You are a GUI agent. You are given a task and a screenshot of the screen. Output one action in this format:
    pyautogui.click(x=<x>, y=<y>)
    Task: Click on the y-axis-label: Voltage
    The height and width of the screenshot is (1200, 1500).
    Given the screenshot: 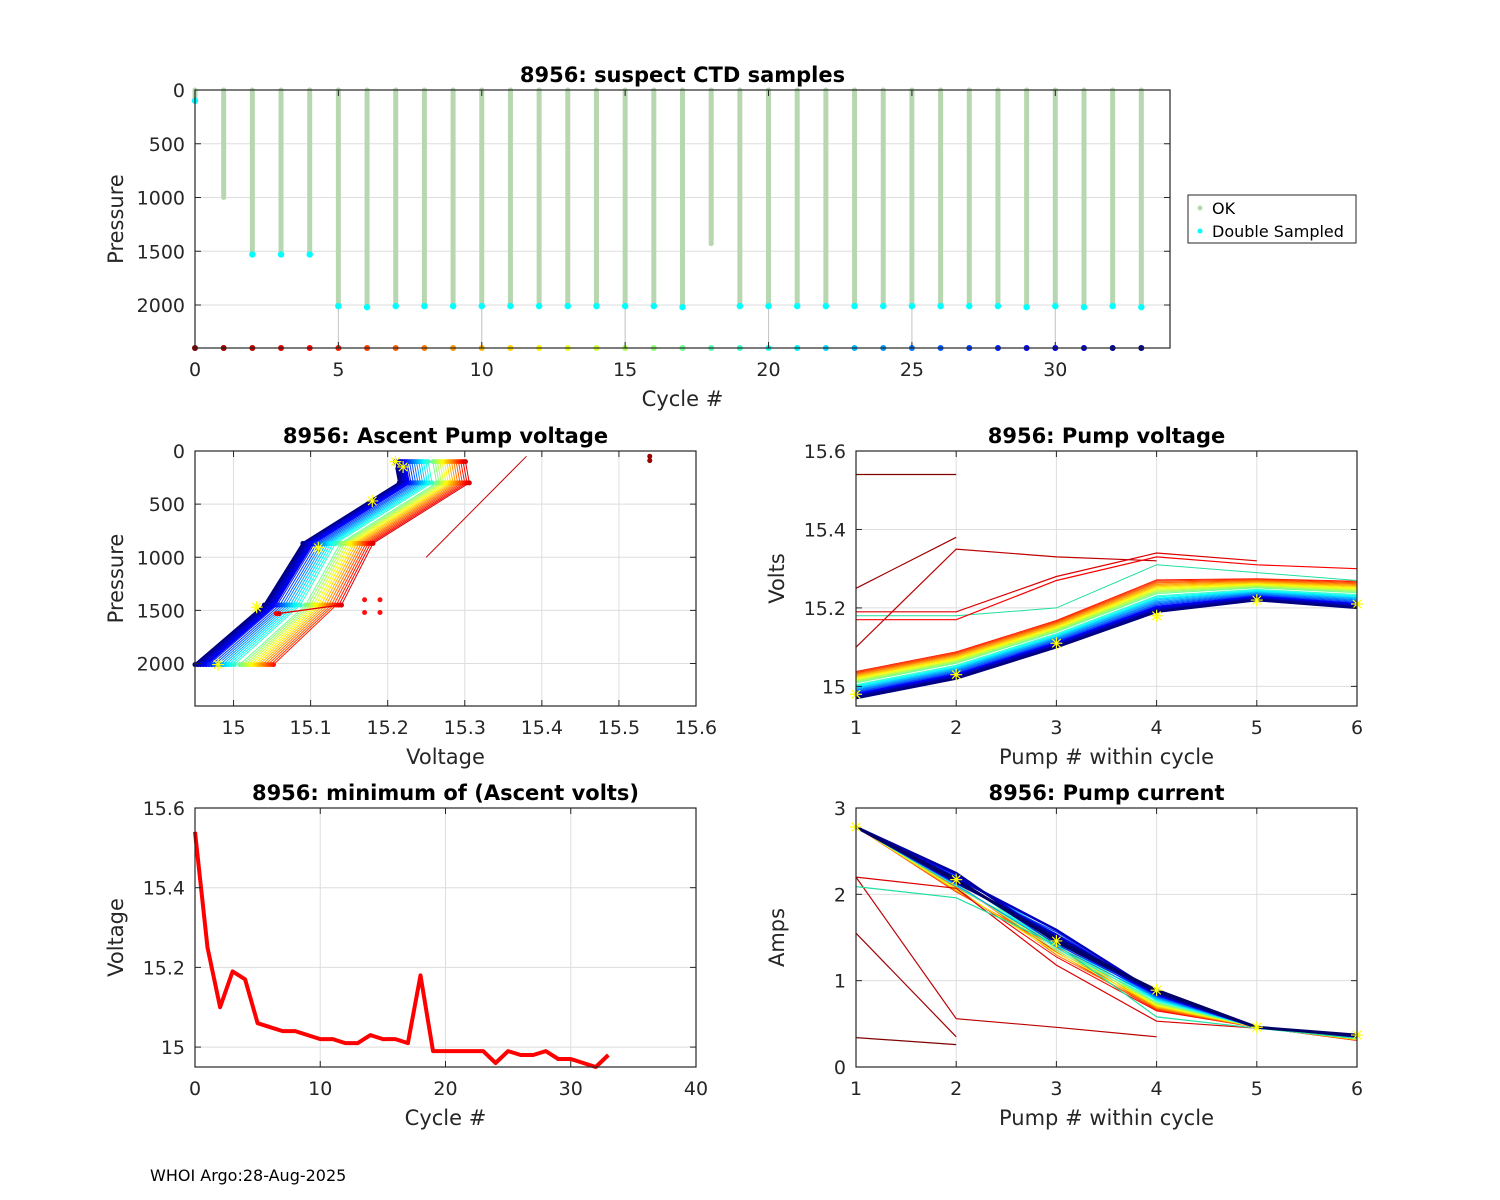 What is the action you would take?
    pyautogui.click(x=116, y=937)
    